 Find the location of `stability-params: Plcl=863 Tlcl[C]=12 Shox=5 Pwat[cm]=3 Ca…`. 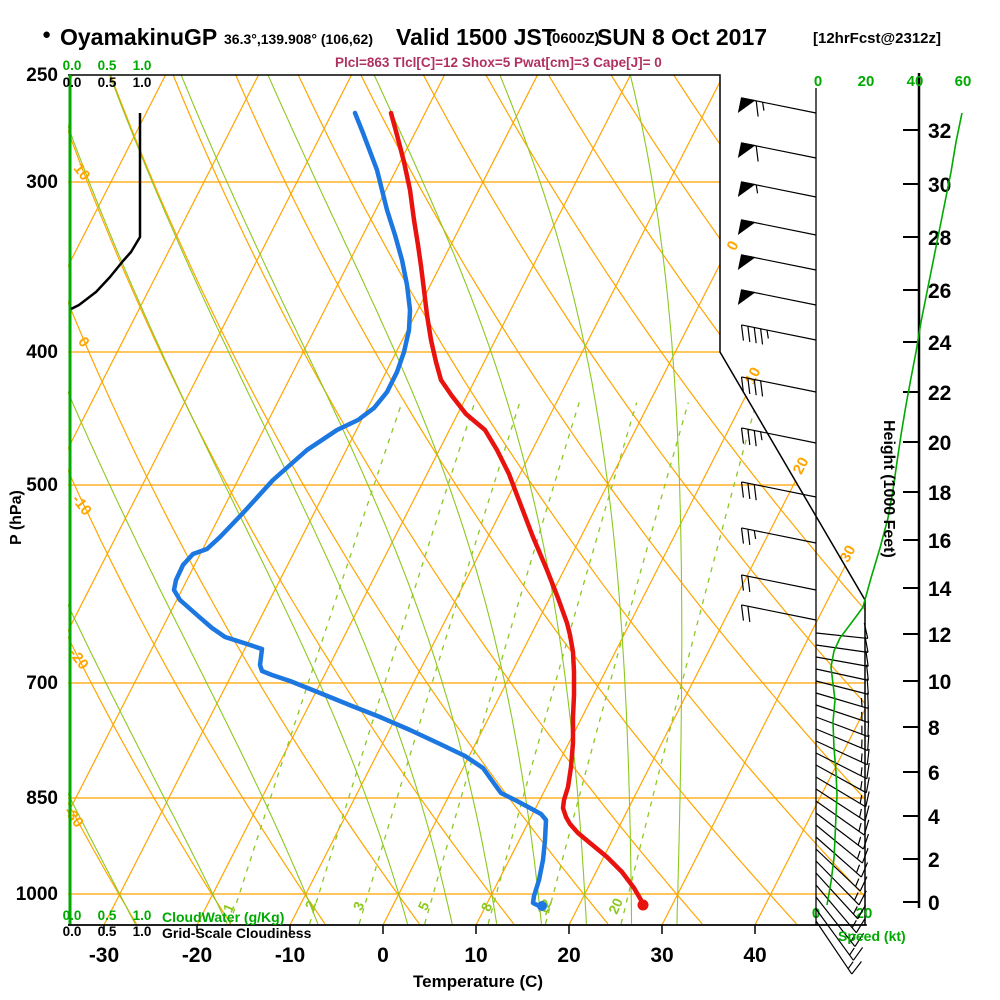

stability-params: Plcl=863 Tlcl[C]=12 Shox=5 Pwat[cm]=3 Ca… is located at coordinates (498, 62).